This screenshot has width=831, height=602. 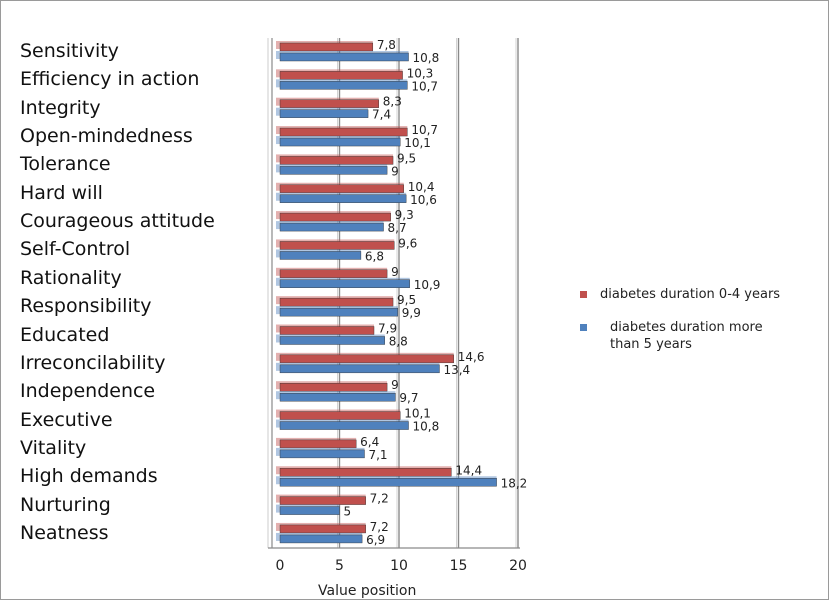 What do you see at coordinates (65, 504) in the screenshot?
I see `category-label: Nurturing` at bounding box center [65, 504].